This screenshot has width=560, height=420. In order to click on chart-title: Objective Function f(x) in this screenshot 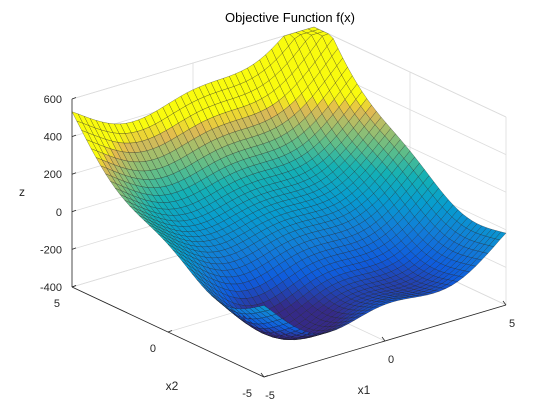, I will do `click(290, 17)`.